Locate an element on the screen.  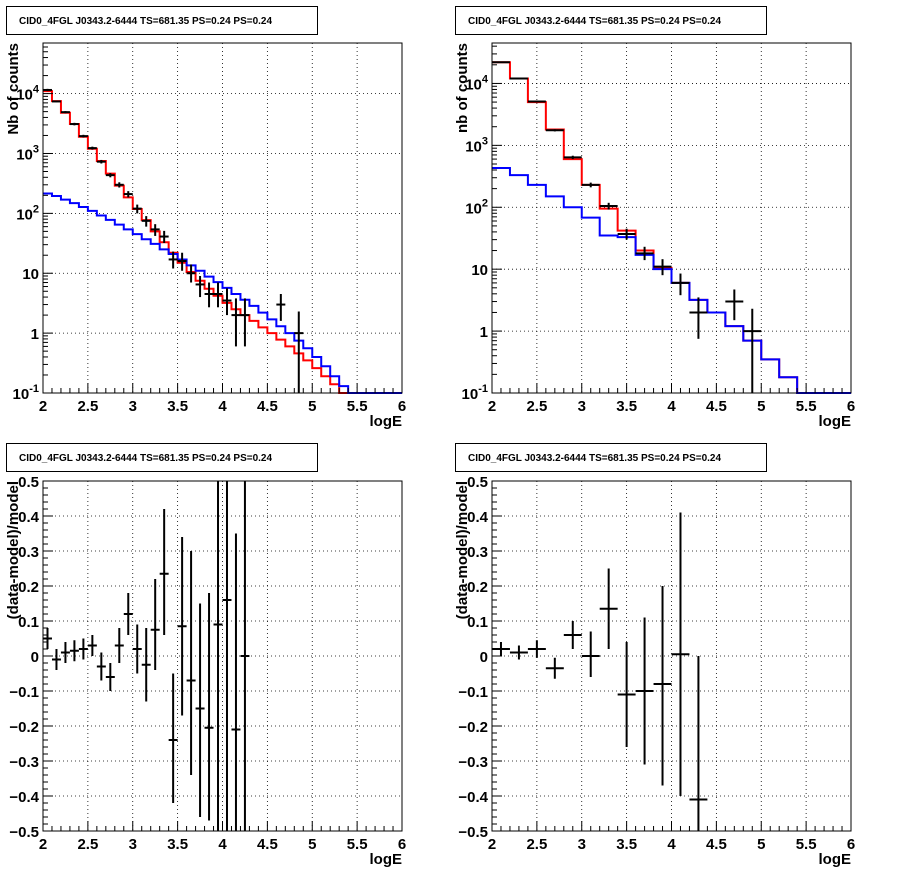
y-tick-label: 0.2 is located at coordinates (477, 587).